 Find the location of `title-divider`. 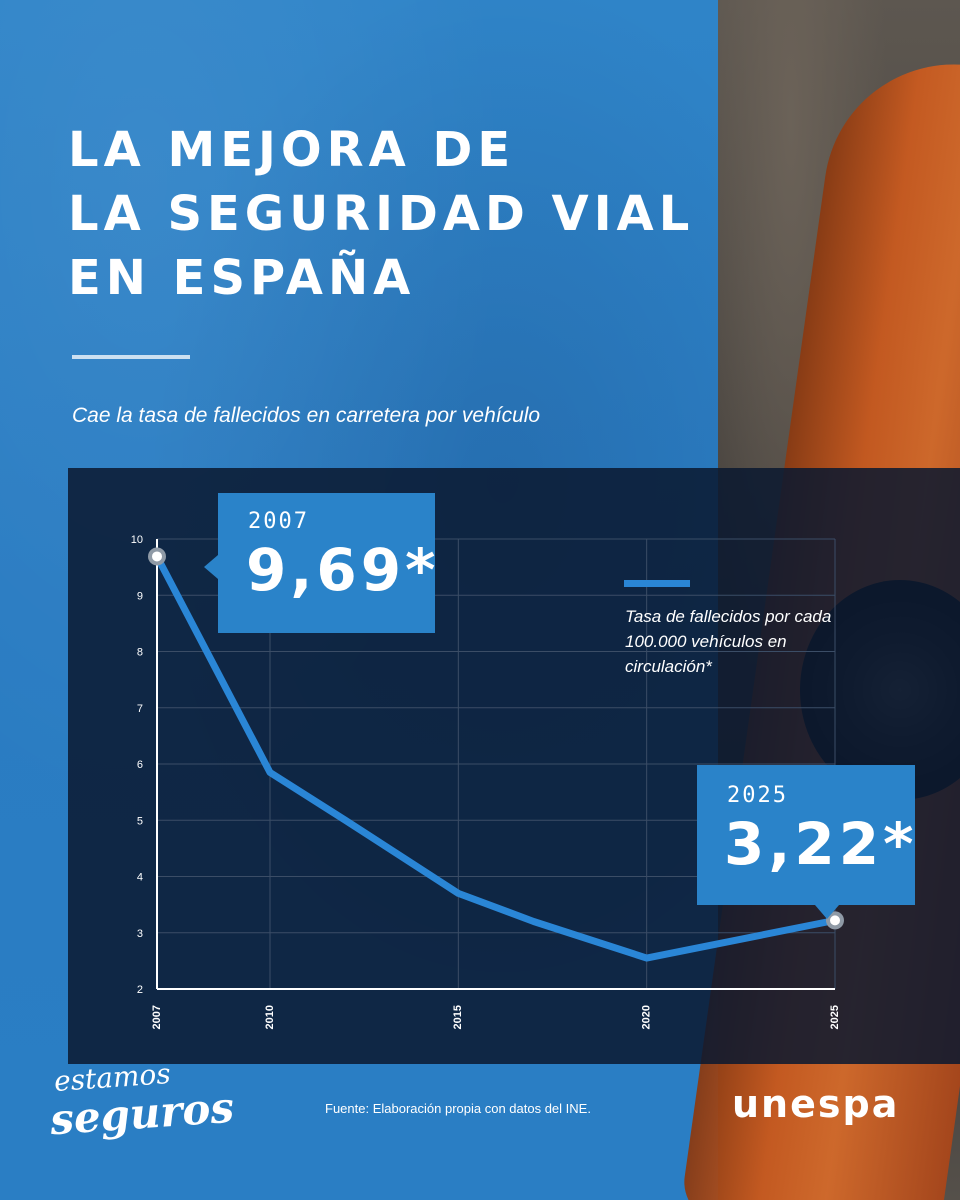

title-divider is located at coordinates (131, 357).